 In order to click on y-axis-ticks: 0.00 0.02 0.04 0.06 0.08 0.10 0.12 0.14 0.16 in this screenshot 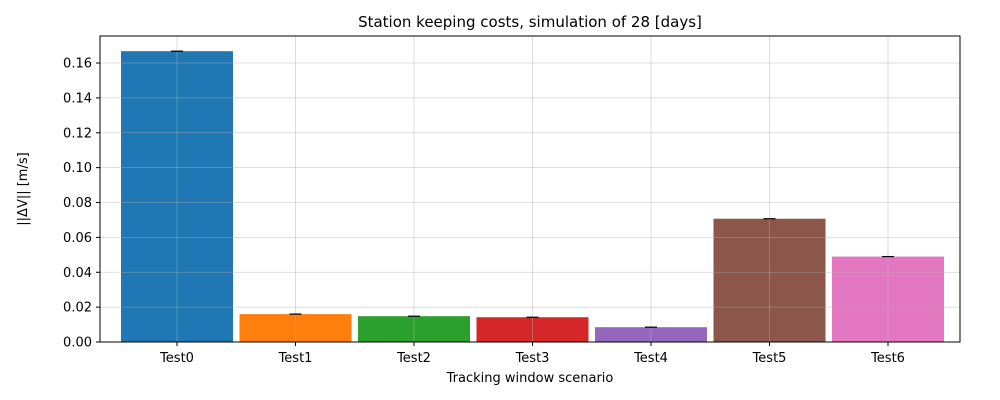, I will do `click(81, 204)`.